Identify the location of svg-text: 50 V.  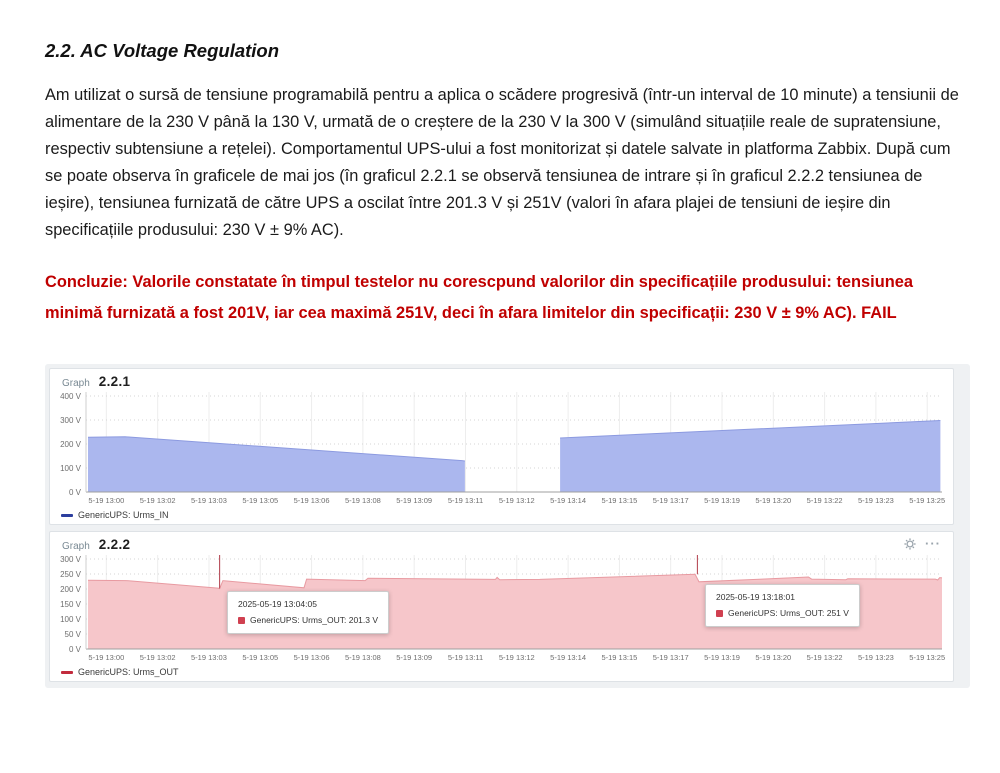
(73, 634).